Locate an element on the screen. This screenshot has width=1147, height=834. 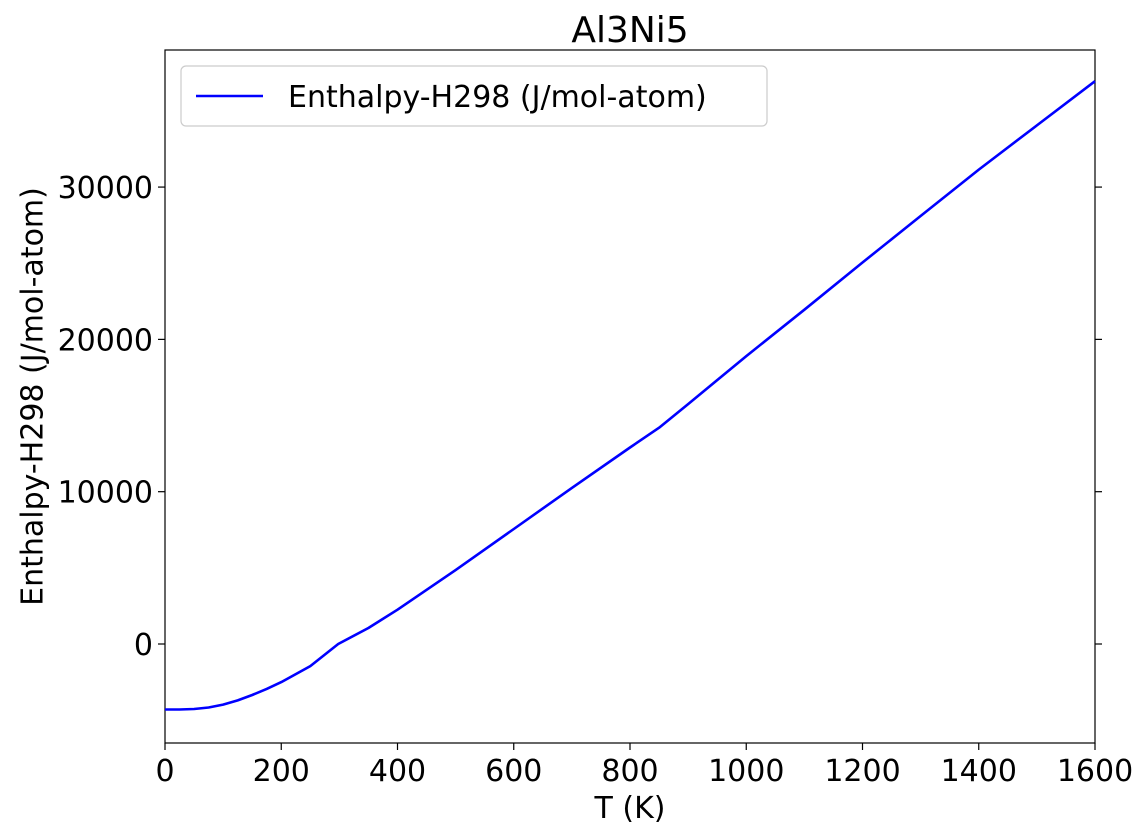
x-tick-label: 0 is located at coordinates (164, 771).